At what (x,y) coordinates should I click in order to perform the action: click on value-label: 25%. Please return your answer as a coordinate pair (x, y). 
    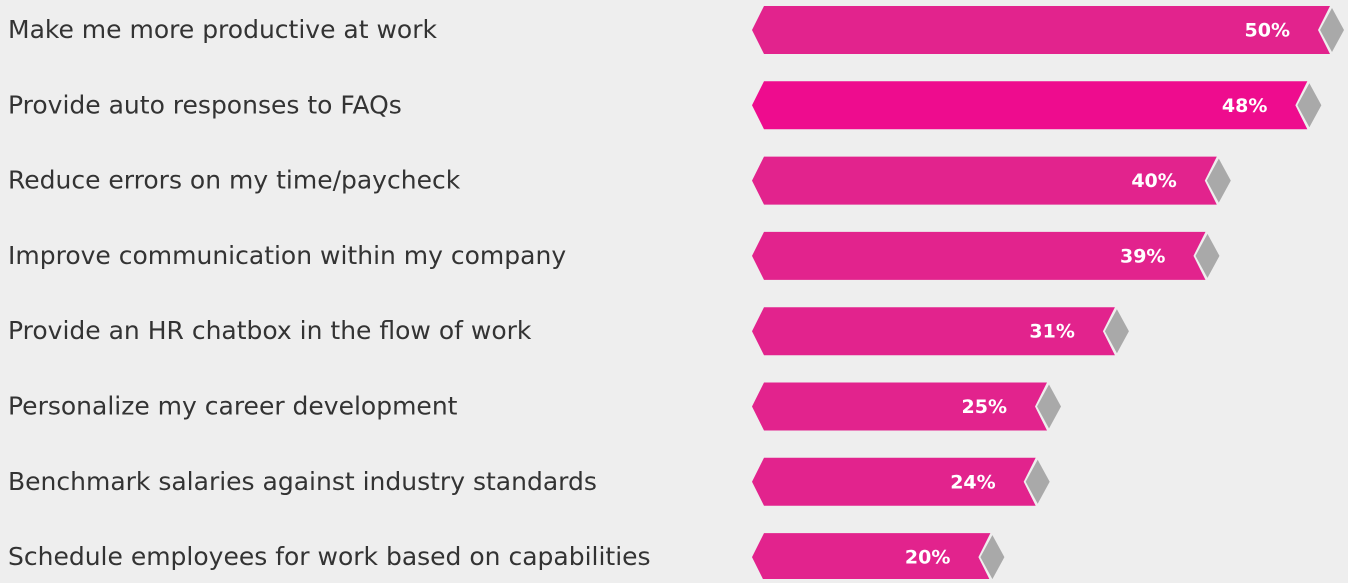
    Looking at the image, I should click on (984, 407).